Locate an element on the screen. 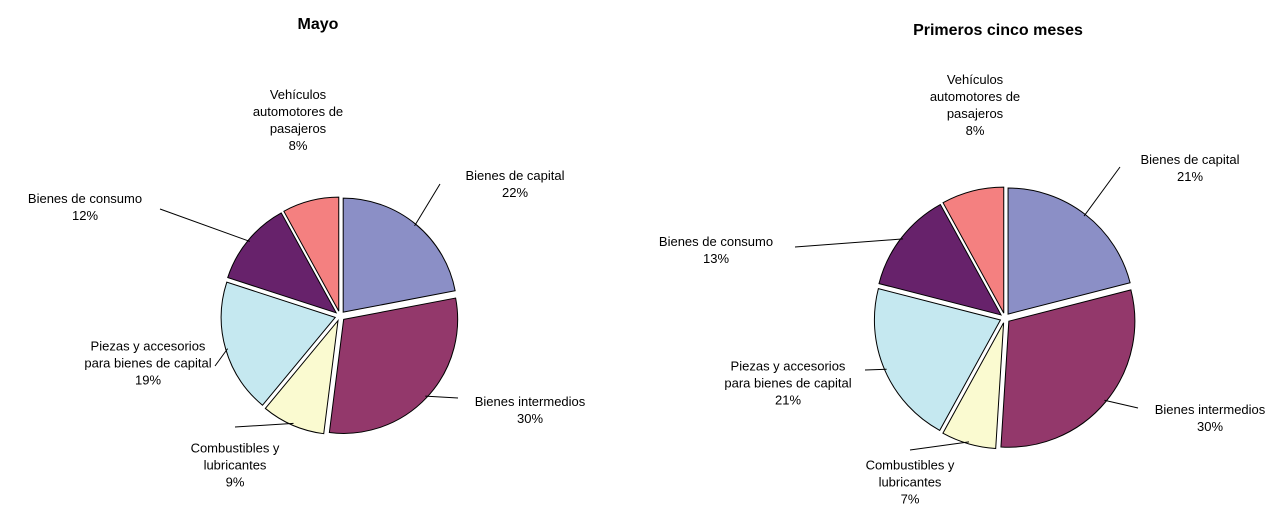 Image resolution: width=1283 pixels, height=515 pixels. slice-label: Bienes de consumo 13% is located at coordinates (716, 250).